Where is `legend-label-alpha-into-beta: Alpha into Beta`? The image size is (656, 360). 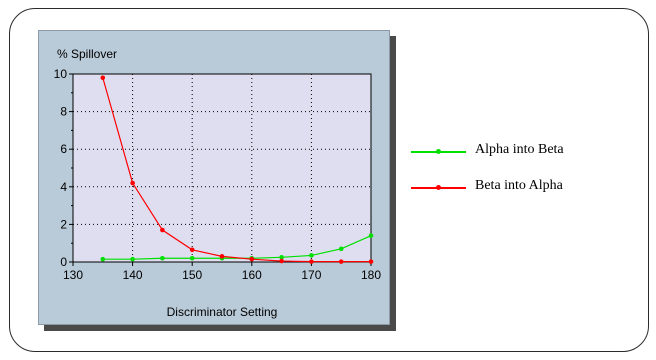
legend-label-alpha-into-beta: Alpha into Beta is located at coordinates (519, 149).